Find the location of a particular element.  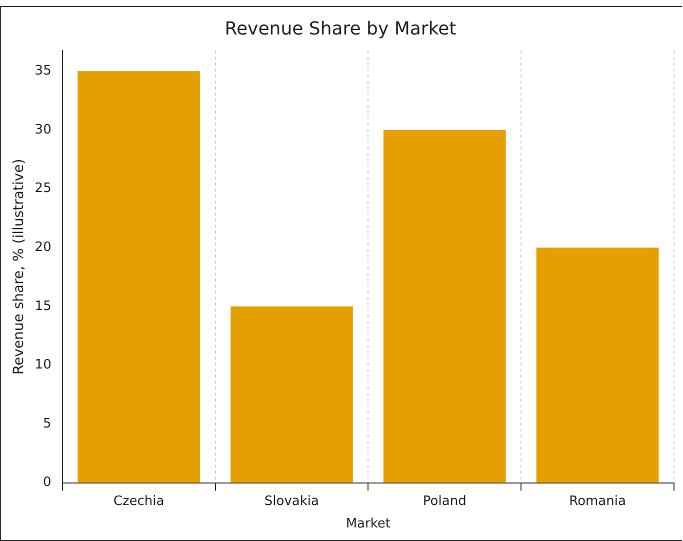

y-tick-label: 35 is located at coordinates (43, 71).